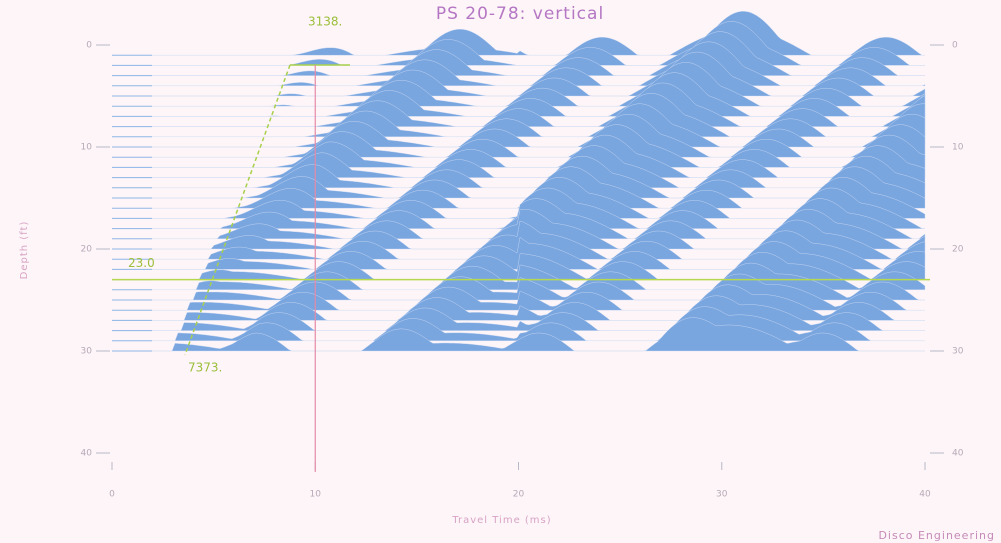 Image resolution: width=1001 pixels, height=543 pixels. Describe the element at coordinates (87, 454) in the screenshot. I see `y-tick-label: 40` at that location.